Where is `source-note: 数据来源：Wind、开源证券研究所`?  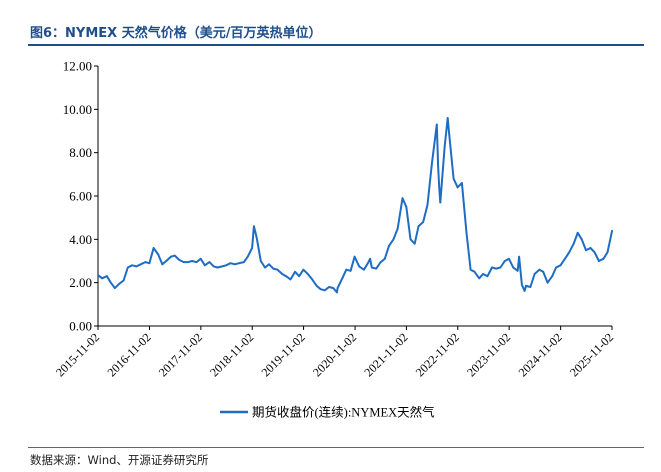 source-note: 数据来源：Wind、开源证券研究所 is located at coordinates (119, 460).